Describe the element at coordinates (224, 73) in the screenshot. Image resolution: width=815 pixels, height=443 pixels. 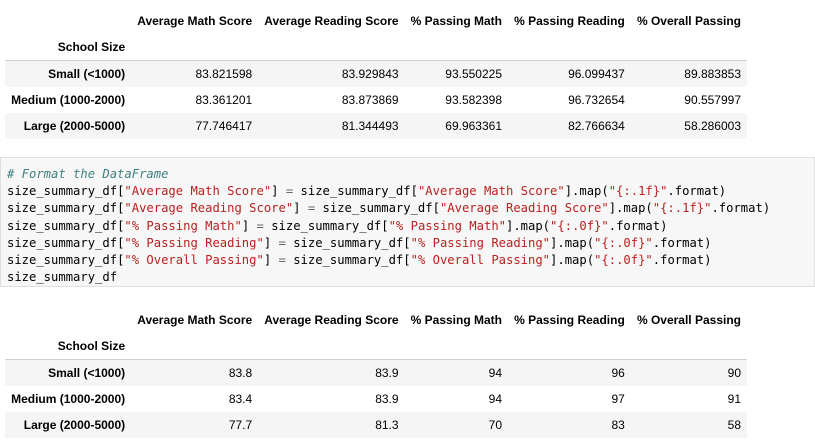
I see `table-cell: 83.821598` at that location.